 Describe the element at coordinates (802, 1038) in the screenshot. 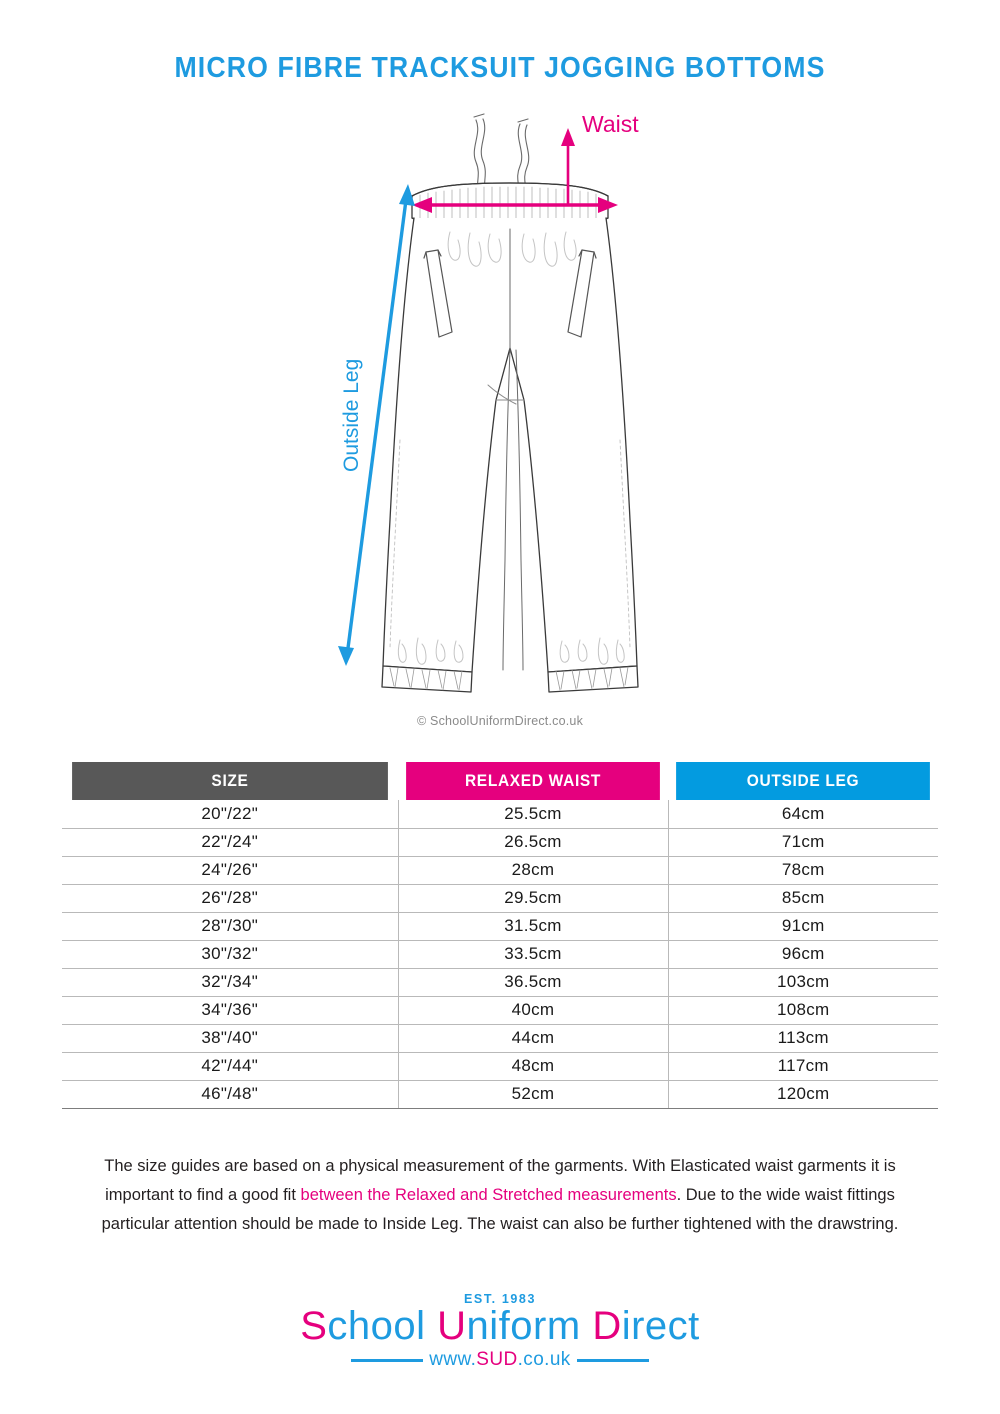

I see `cell-outside-leg: 113cm` at that location.